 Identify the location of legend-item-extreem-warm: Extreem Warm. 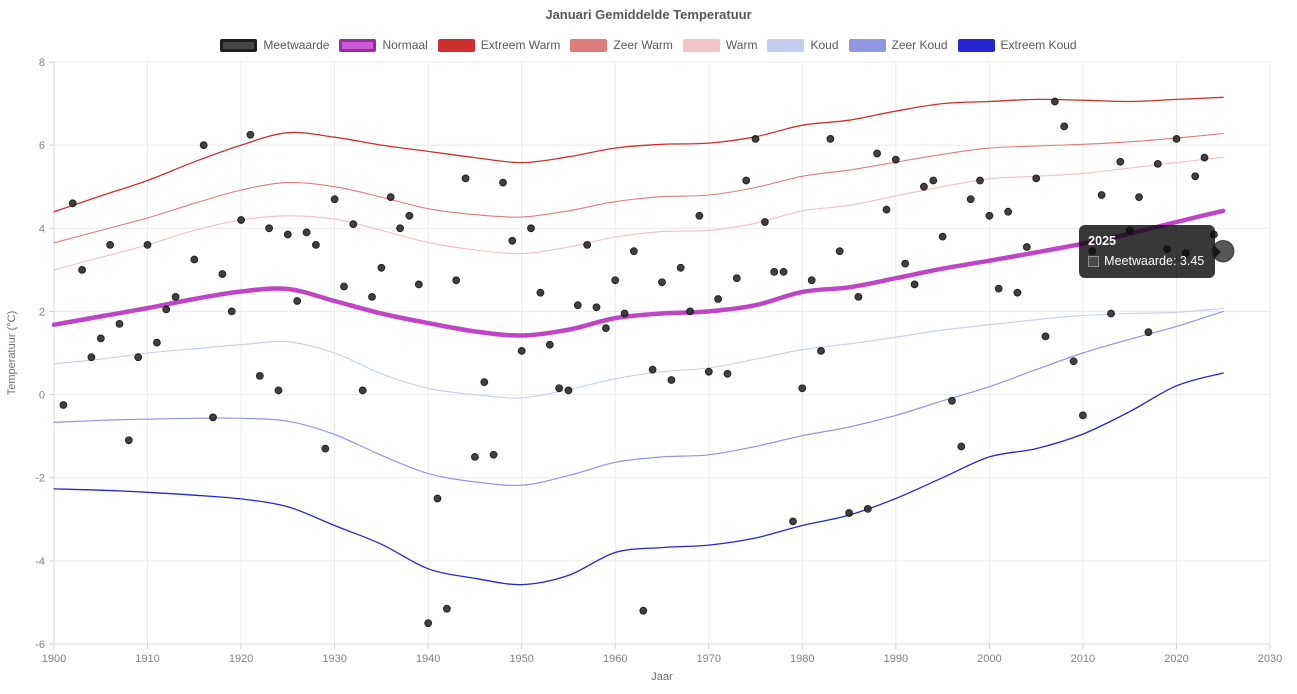
(498, 45).